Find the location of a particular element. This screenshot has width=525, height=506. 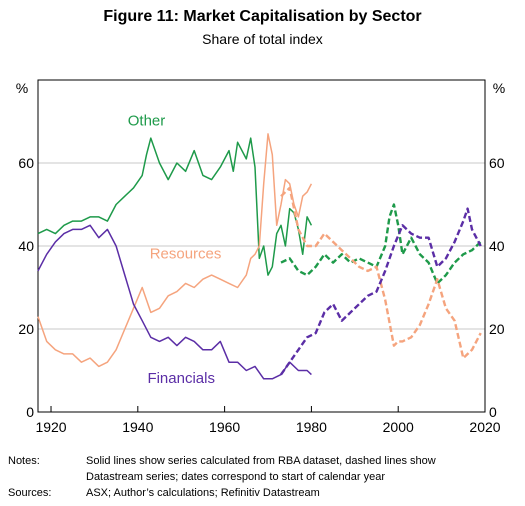

y-tick-right-0: 0 is located at coordinates (493, 412).